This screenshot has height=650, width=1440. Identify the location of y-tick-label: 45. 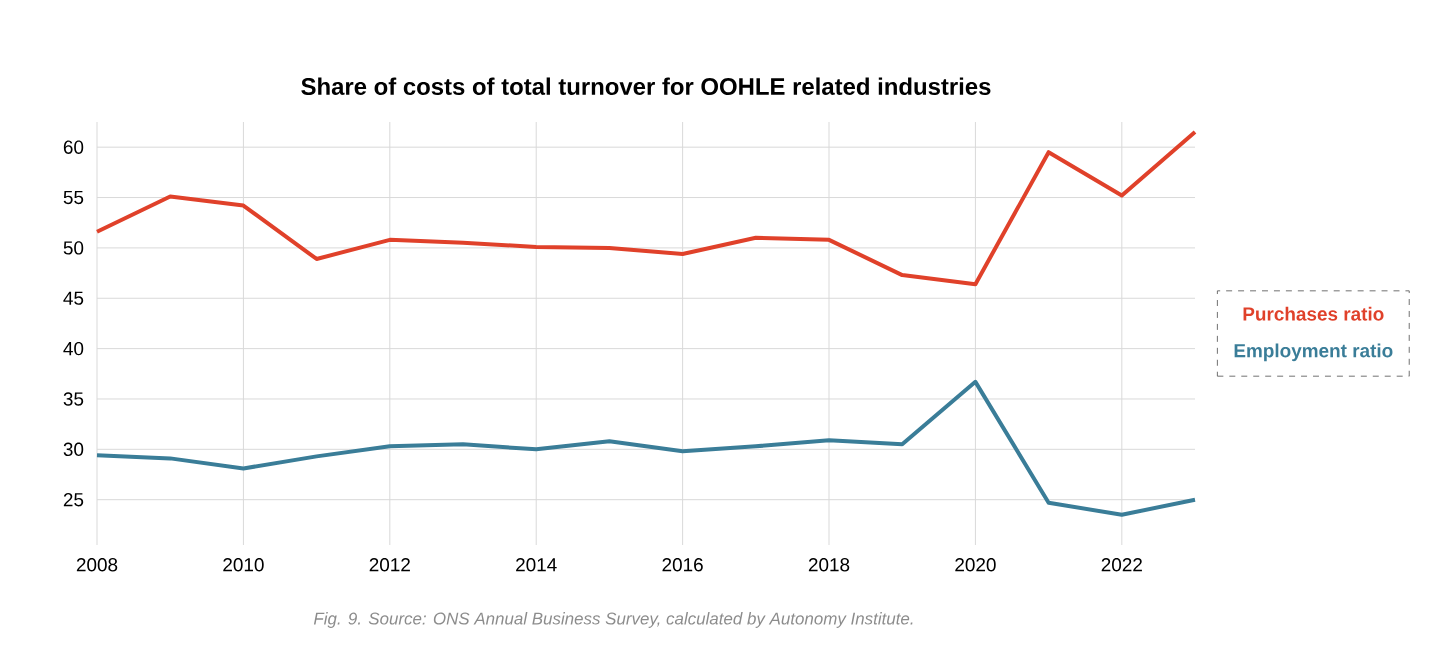
(73, 298).